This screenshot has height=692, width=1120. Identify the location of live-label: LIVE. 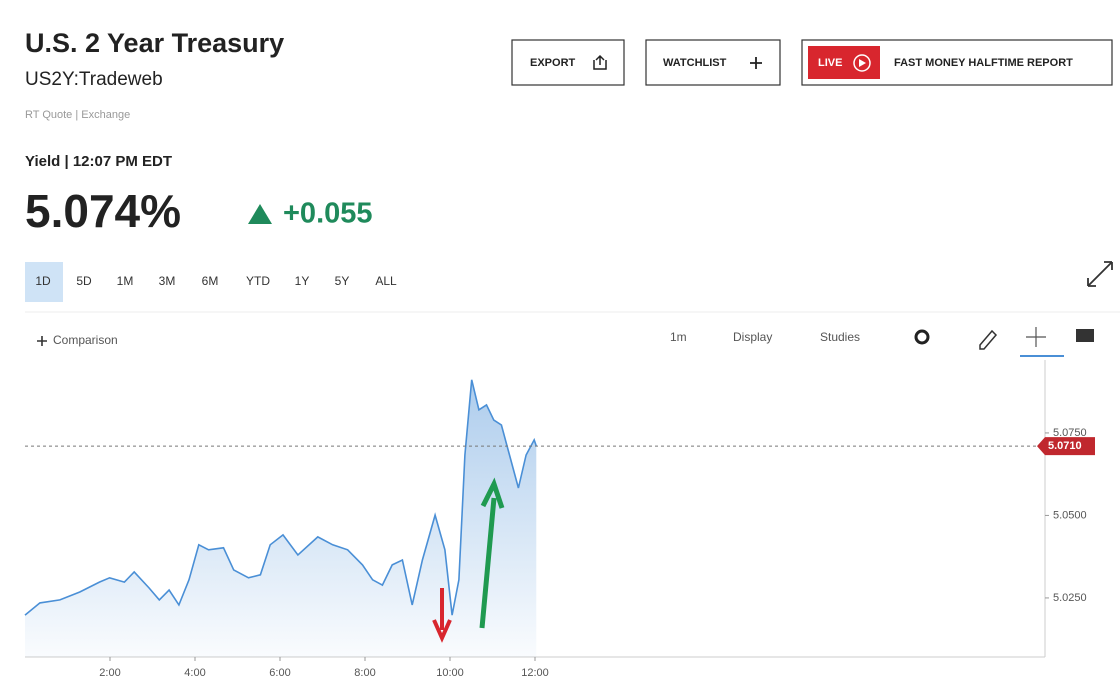
(830, 63).